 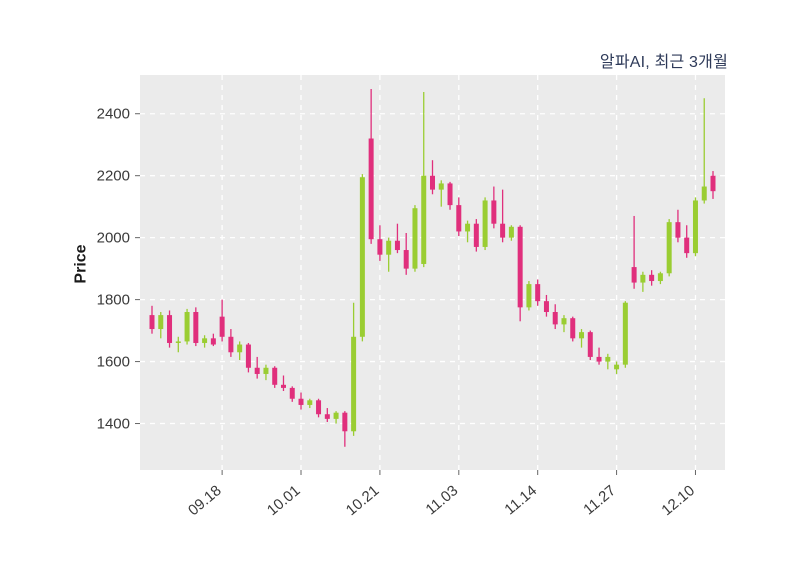 What do you see at coordinates (113, 300) in the screenshot?
I see `svg-text: 1800` at bounding box center [113, 300].